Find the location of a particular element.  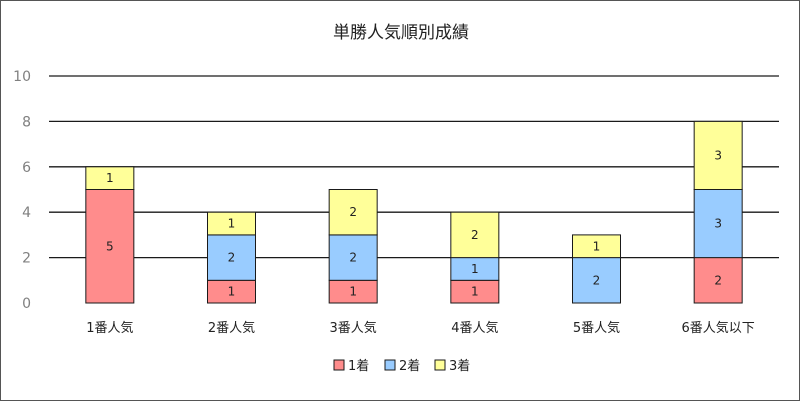

chart-title: 単勝人気順別成績 is located at coordinates (401, 33).